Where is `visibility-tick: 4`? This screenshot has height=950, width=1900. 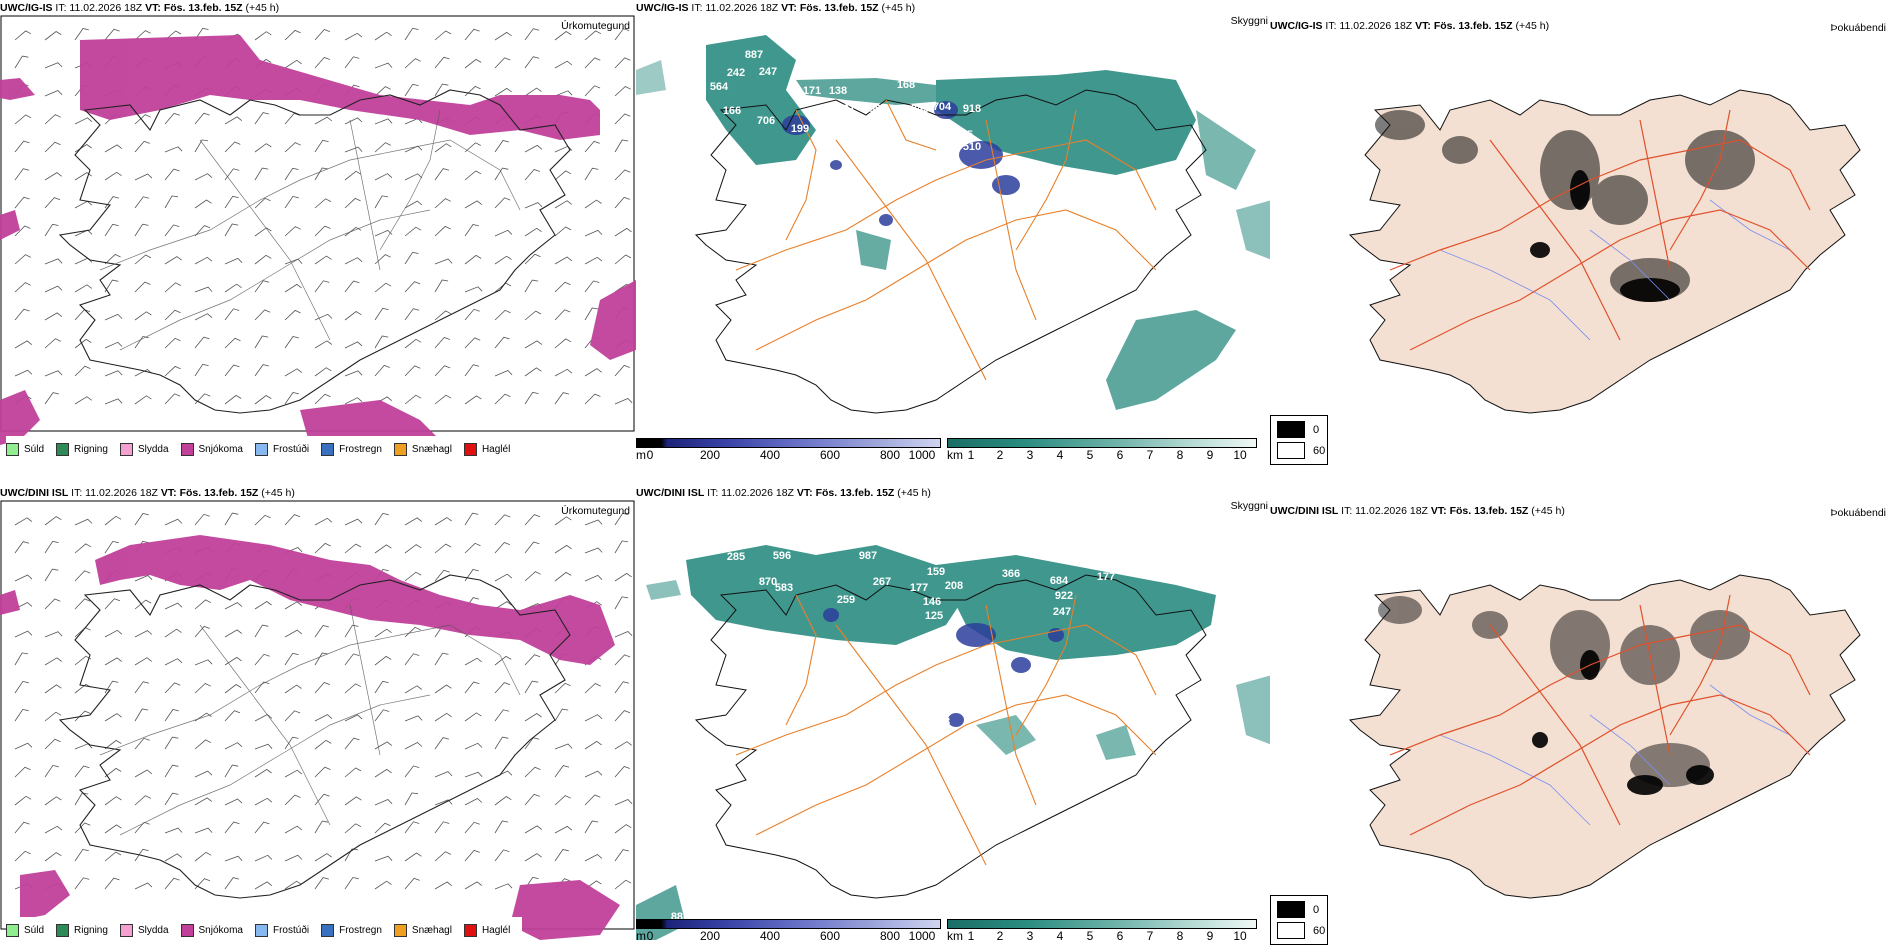 visibility-tick: 4 is located at coordinates (1060, 455).